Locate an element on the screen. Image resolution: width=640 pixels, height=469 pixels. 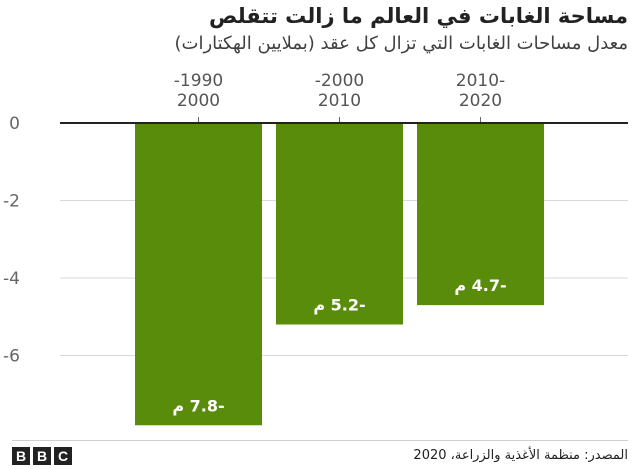
source-note: المصدر: منظمة الأغذية والزراعة، 2020 is located at coordinates (520, 455).